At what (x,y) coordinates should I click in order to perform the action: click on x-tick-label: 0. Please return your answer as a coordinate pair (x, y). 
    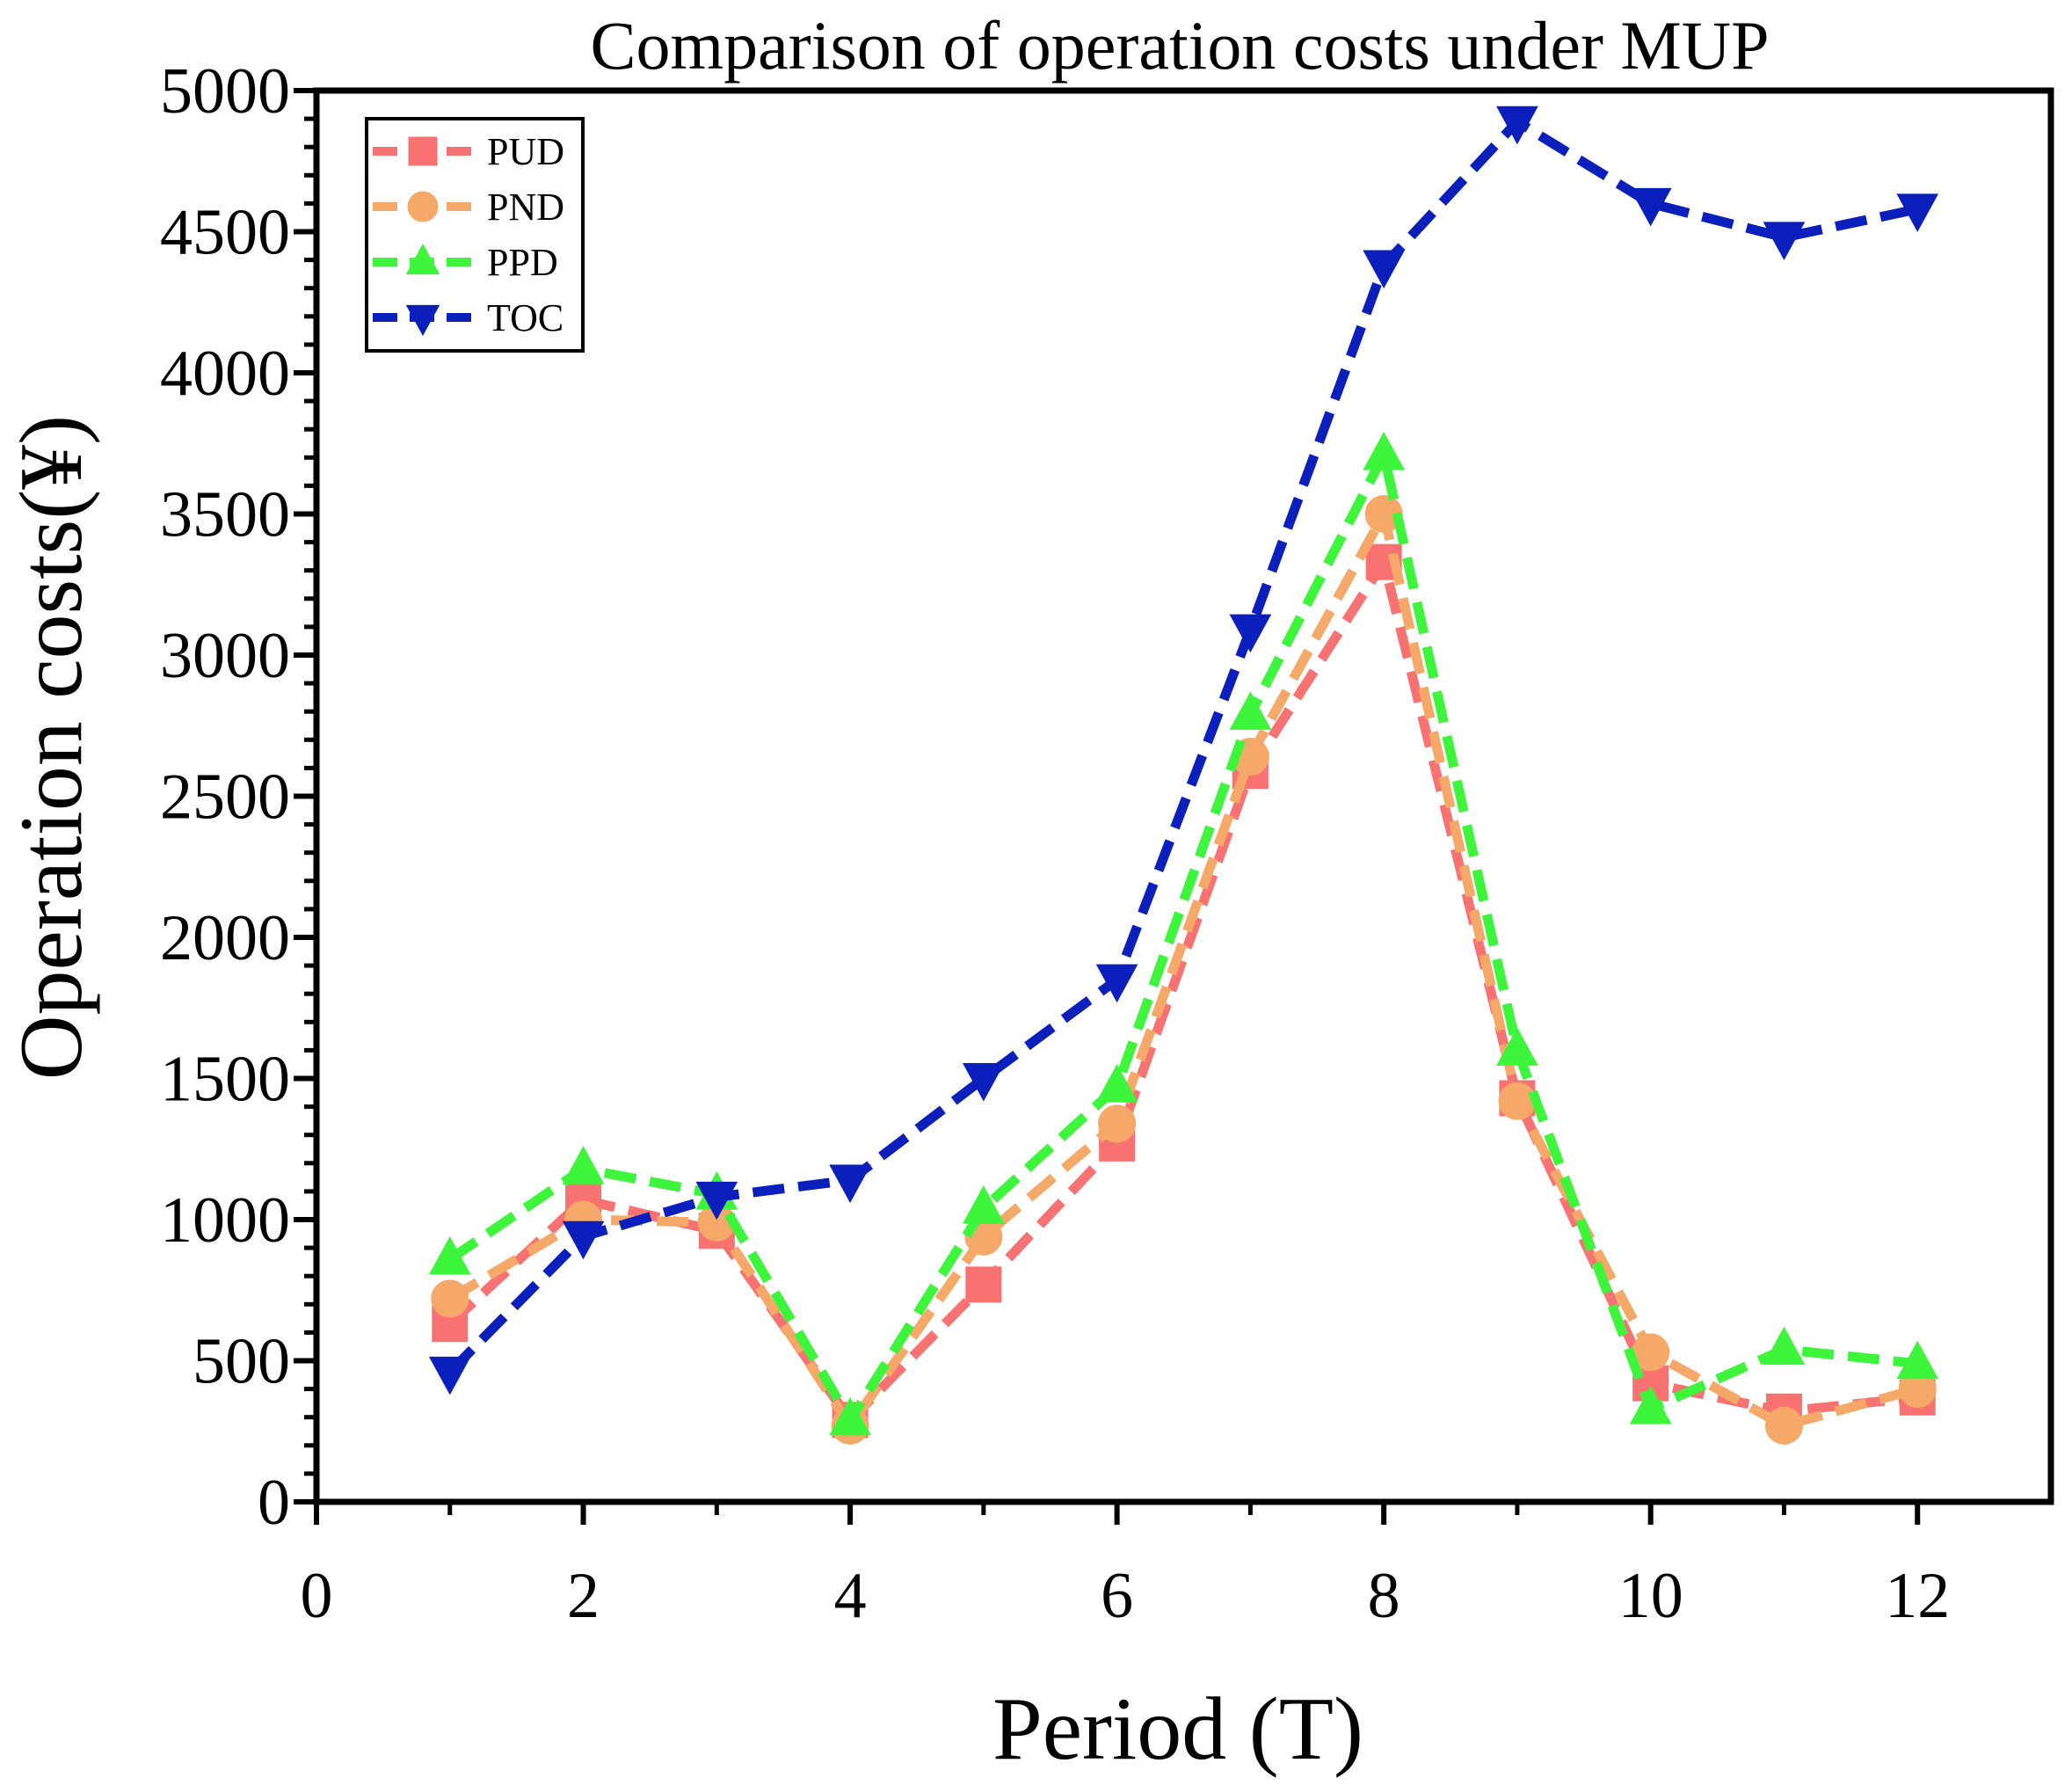
    Looking at the image, I should click on (317, 1596).